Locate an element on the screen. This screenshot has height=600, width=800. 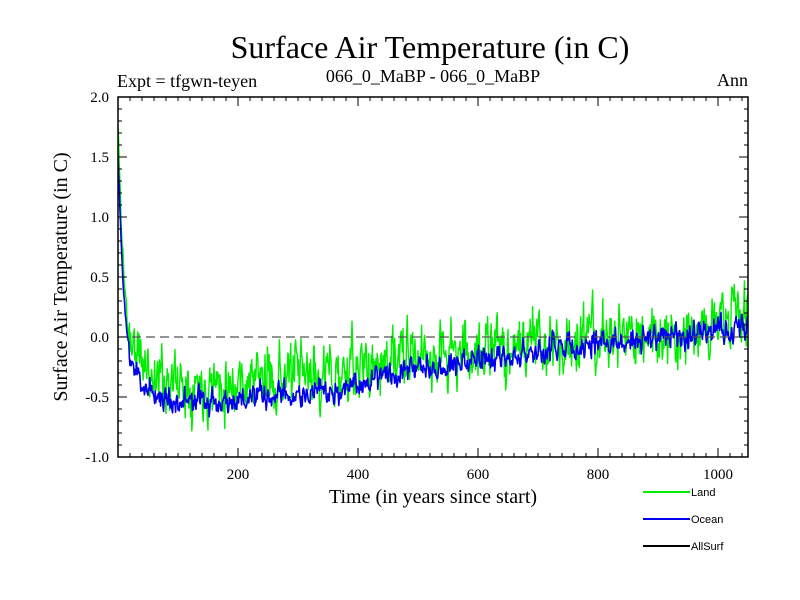
y-tick-label: 1.0 is located at coordinates (99, 218).